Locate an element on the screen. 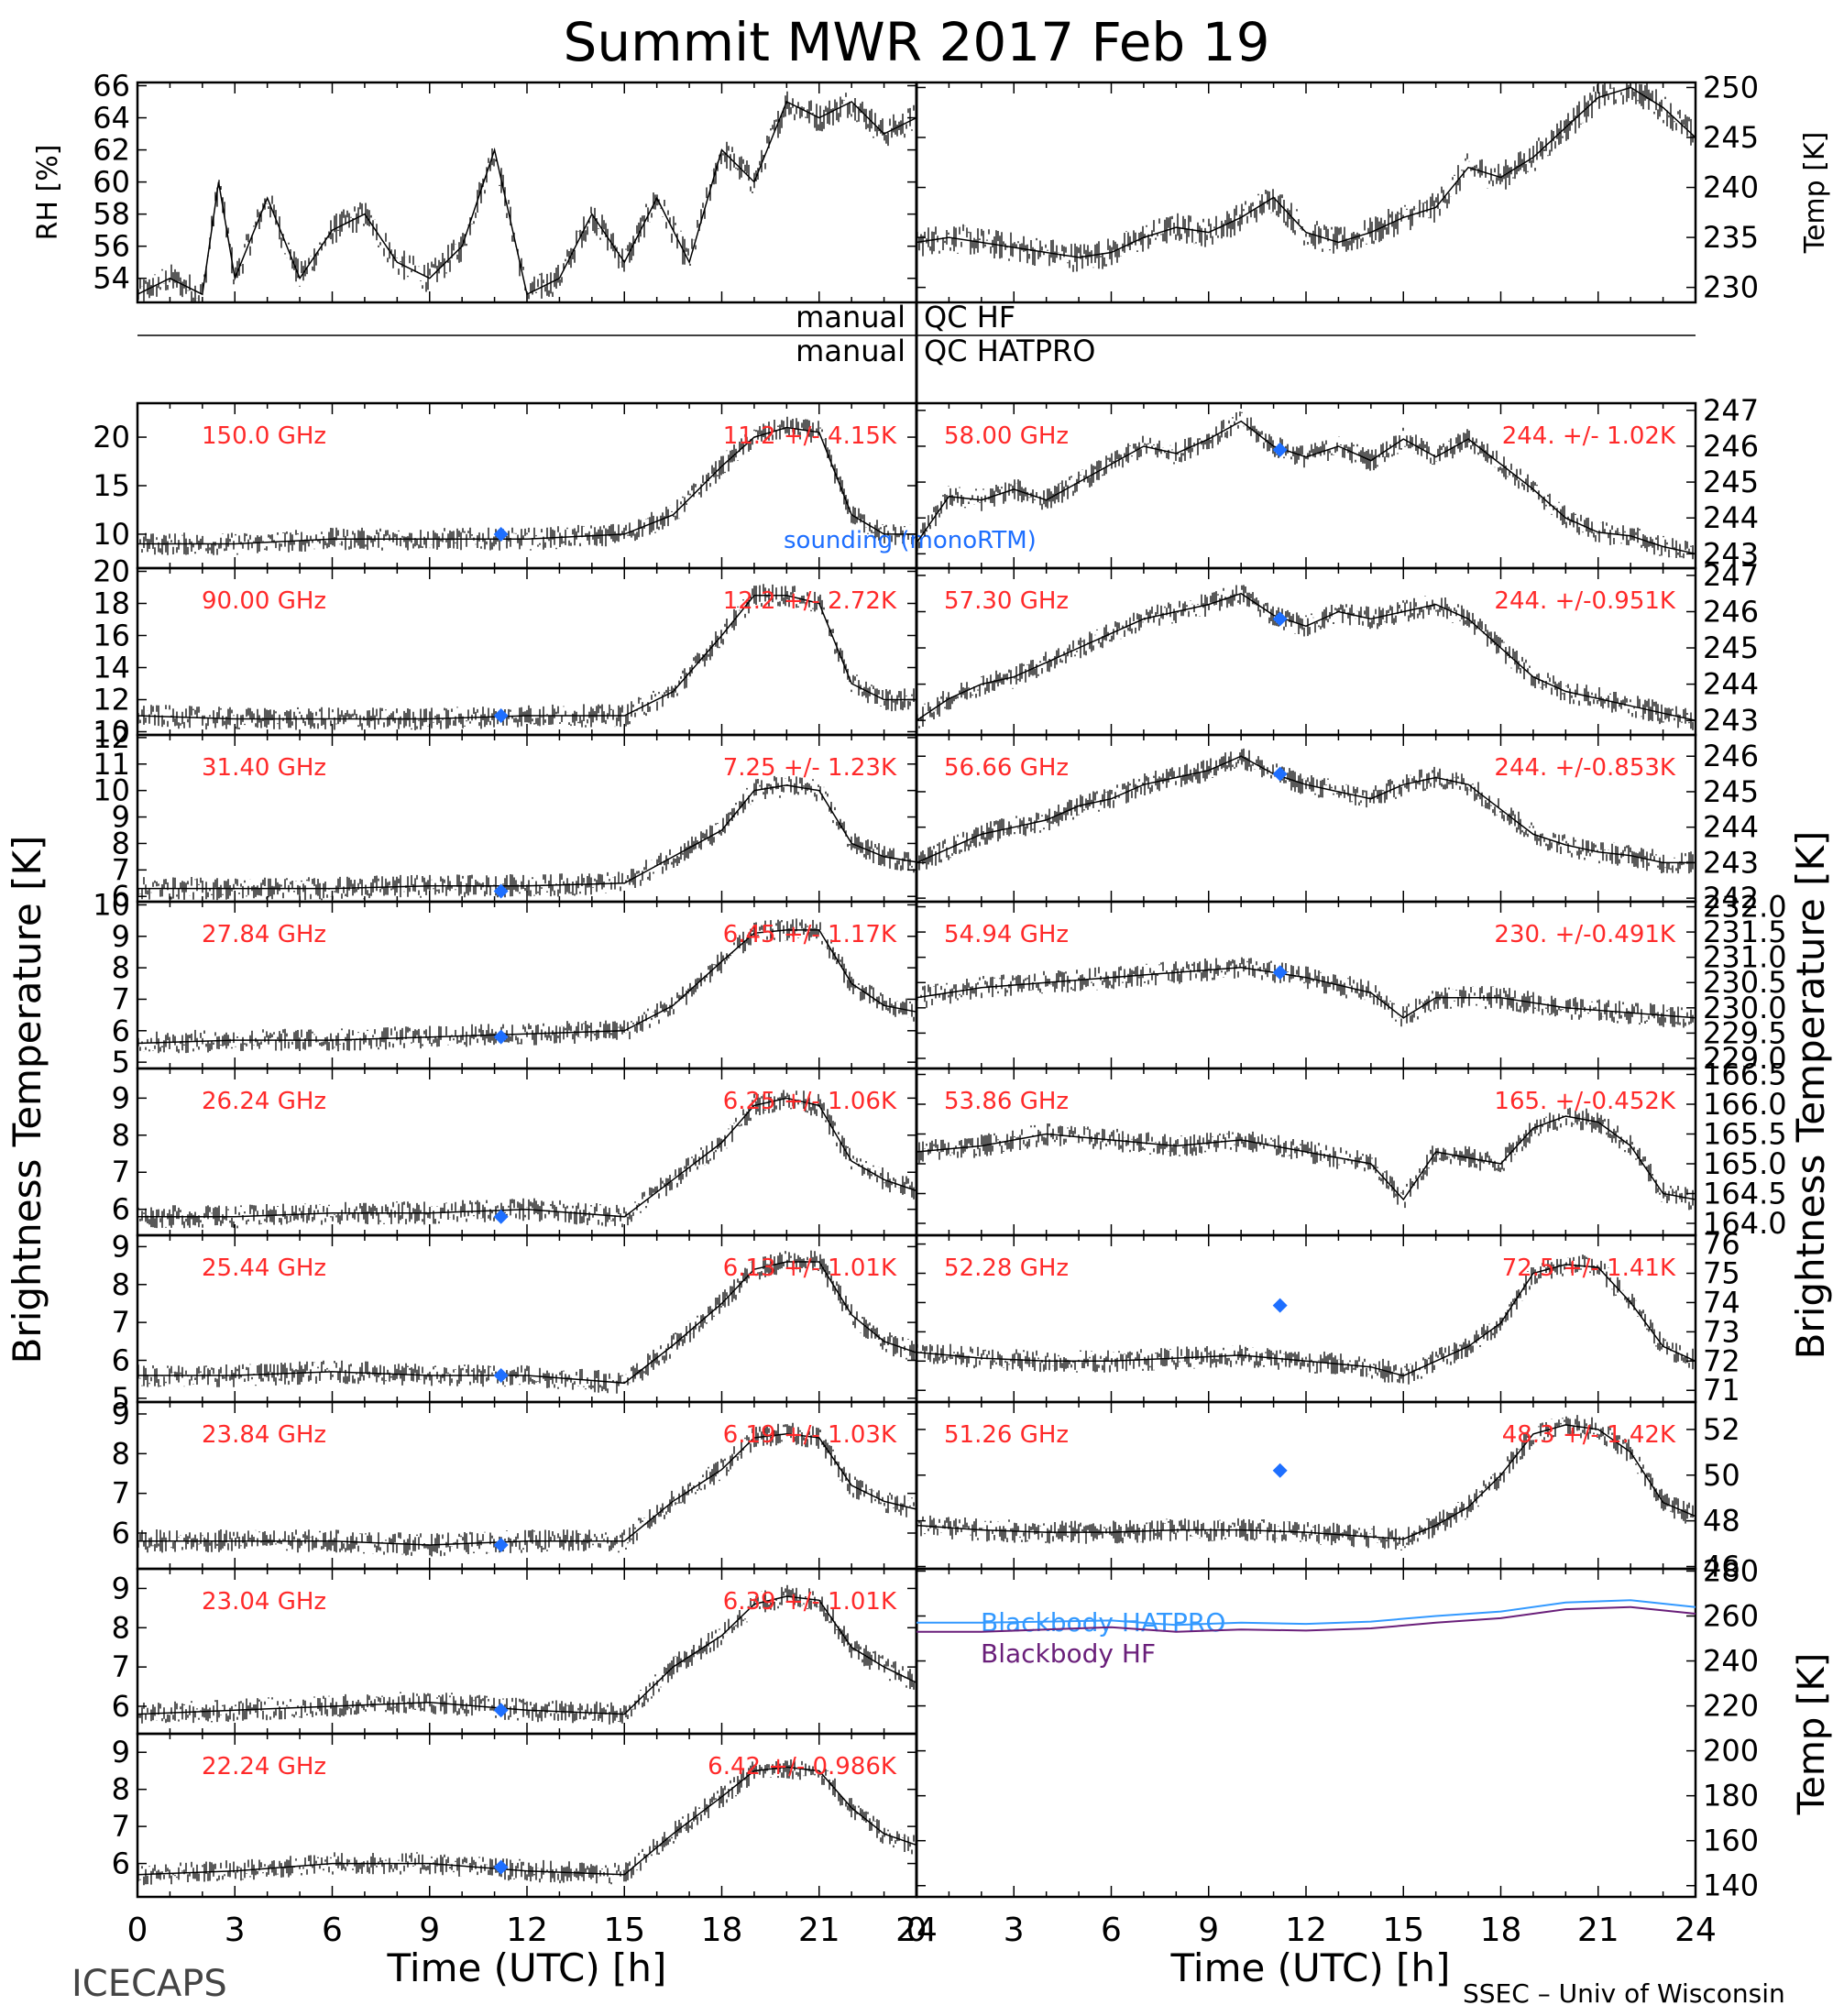  qc-hf-label: QC HF is located at coordinates (969, 317).